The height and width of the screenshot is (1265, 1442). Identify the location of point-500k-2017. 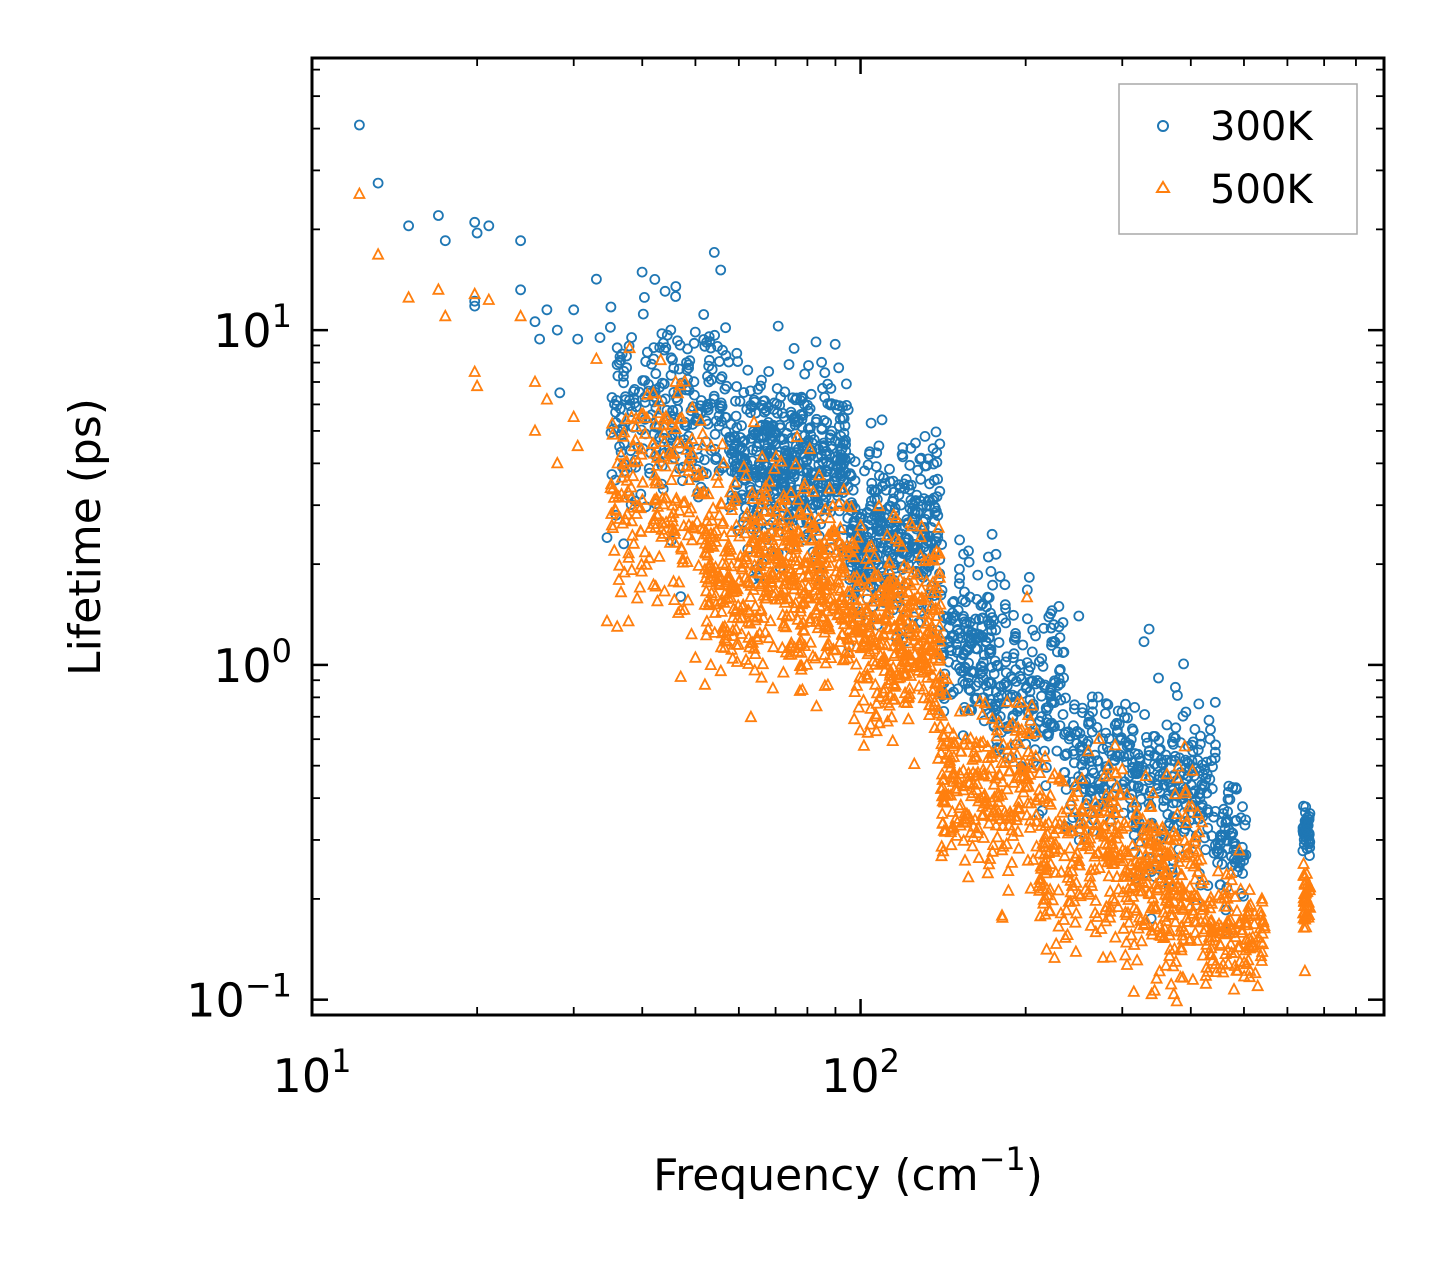
(1237, 910).